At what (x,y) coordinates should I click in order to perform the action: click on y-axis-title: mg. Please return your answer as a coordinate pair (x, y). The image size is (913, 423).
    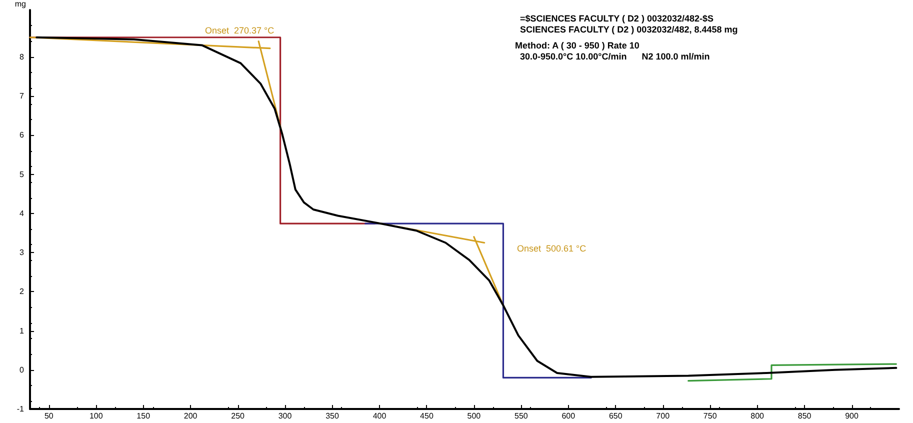
    Looking at the image, I should click on (20, 4).